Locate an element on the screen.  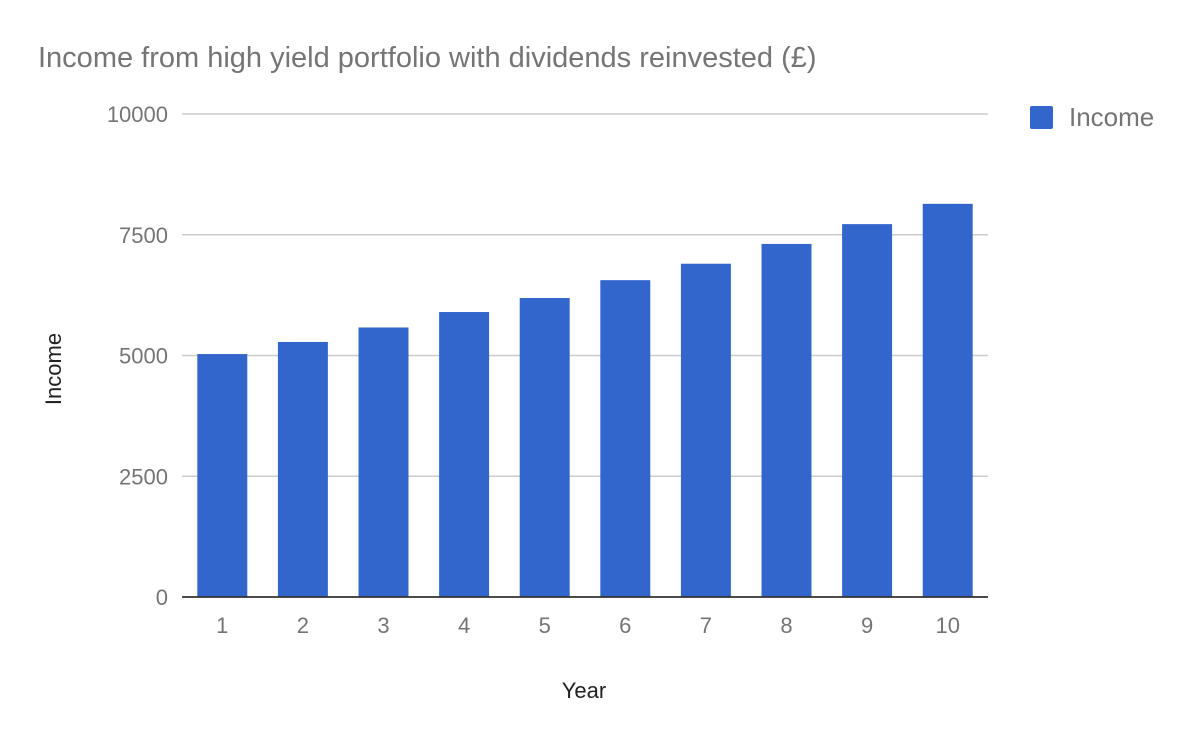
x-tick-label: 8 is located at coordinates (786, 625).